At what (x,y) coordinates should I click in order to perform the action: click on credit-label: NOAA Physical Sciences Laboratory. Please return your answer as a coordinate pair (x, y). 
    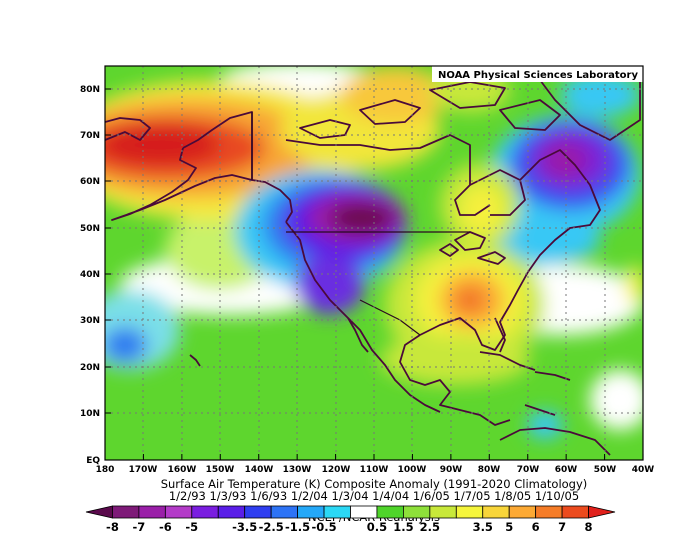
    Looking at the image, I should click on (538, 75).